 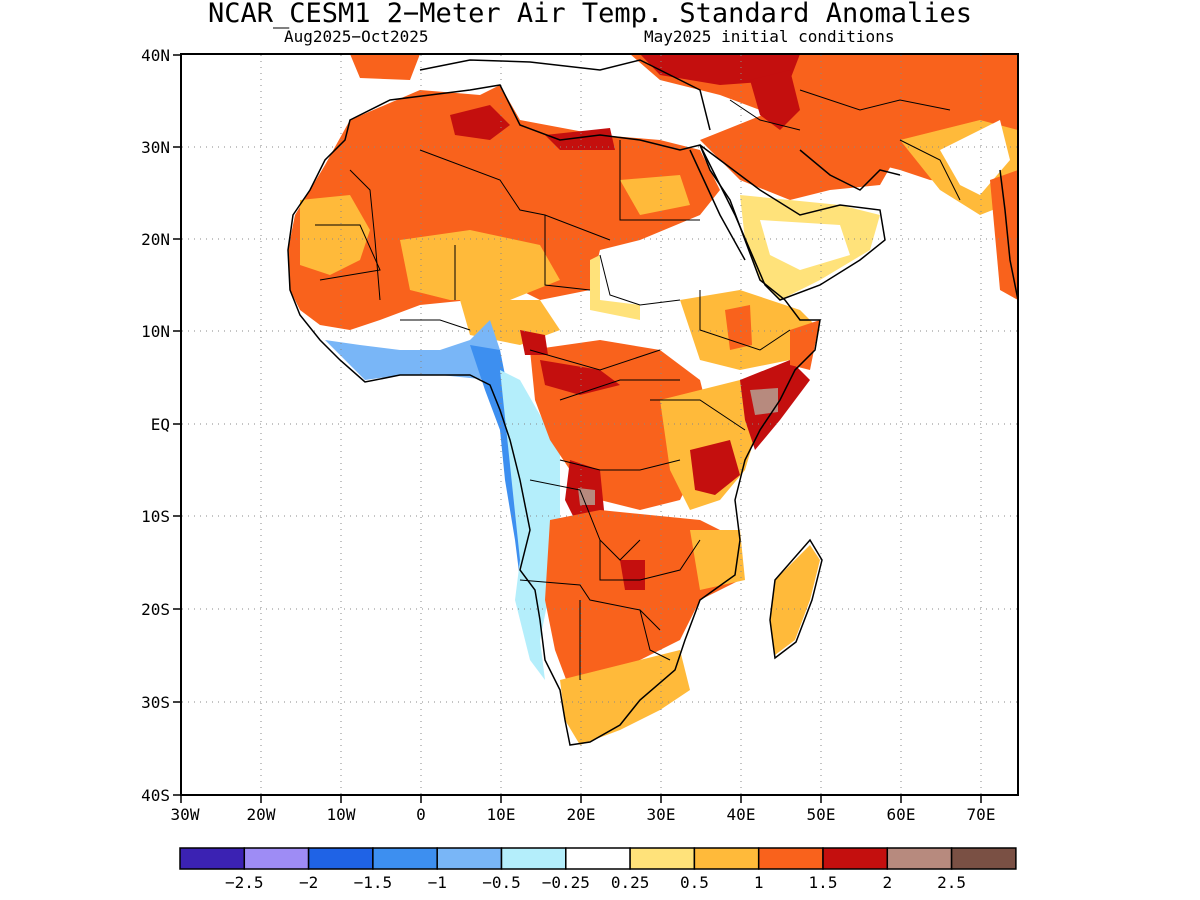 I want to click on pakistan-neutral, so click(x=975, y=157).